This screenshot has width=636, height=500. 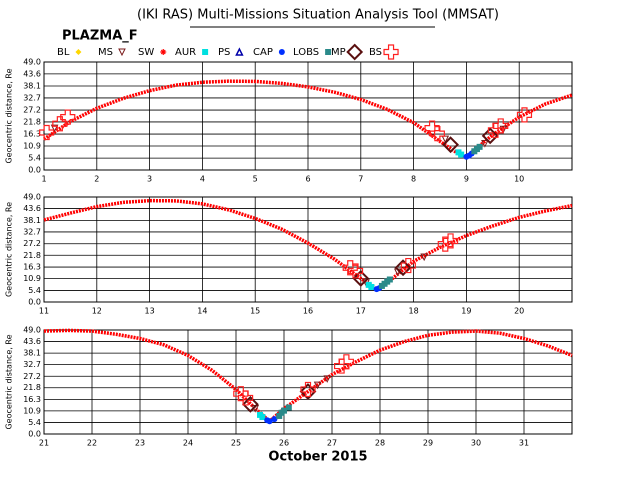 What do you see at coordinates (255, 179) in the screenshot?
I see `x-tick-label: 5` at bounding box center [255, 179].